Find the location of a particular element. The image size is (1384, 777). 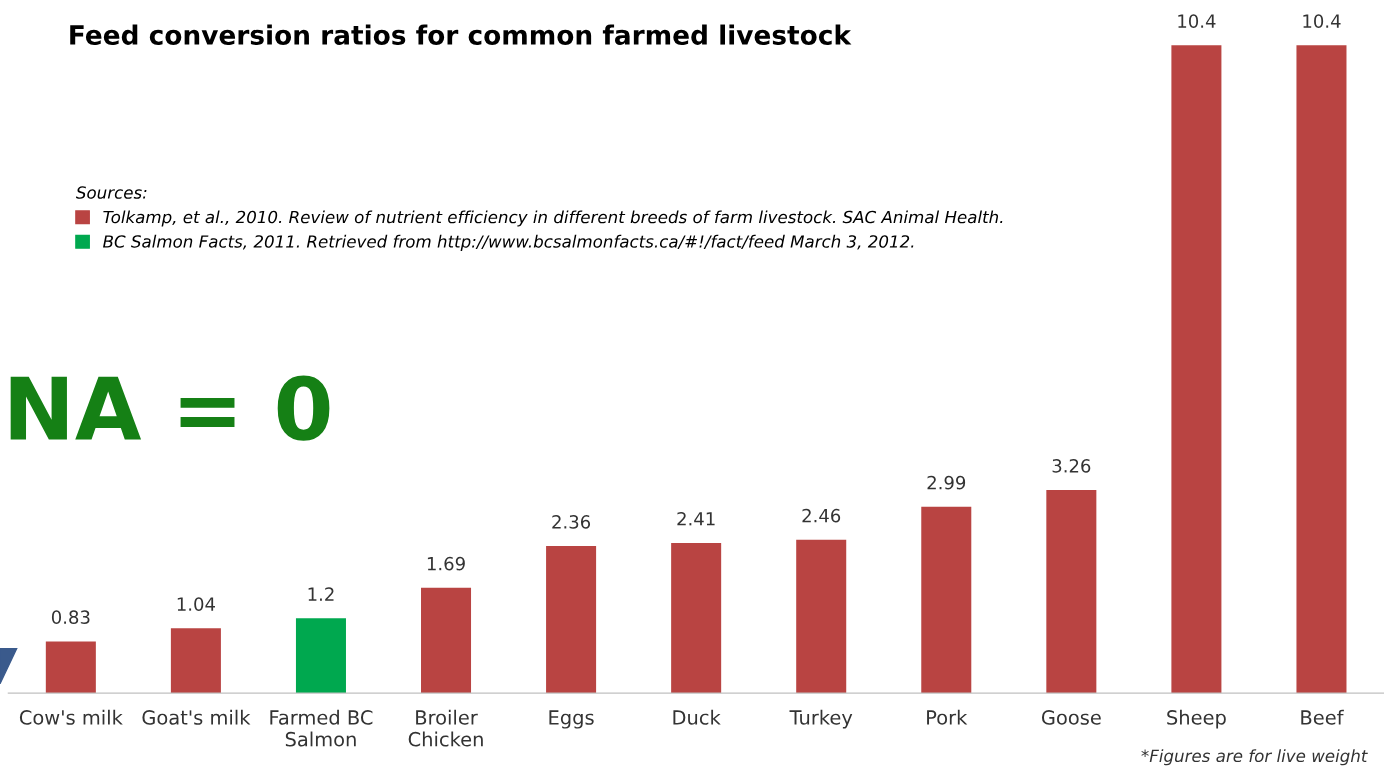

legend-label: BC Salmon Facts, 2011. Retrieved from http://www.bcsalmonfacts.ca/#!/fact/feed March 3, 2012. is located at coordinates (508, 242).